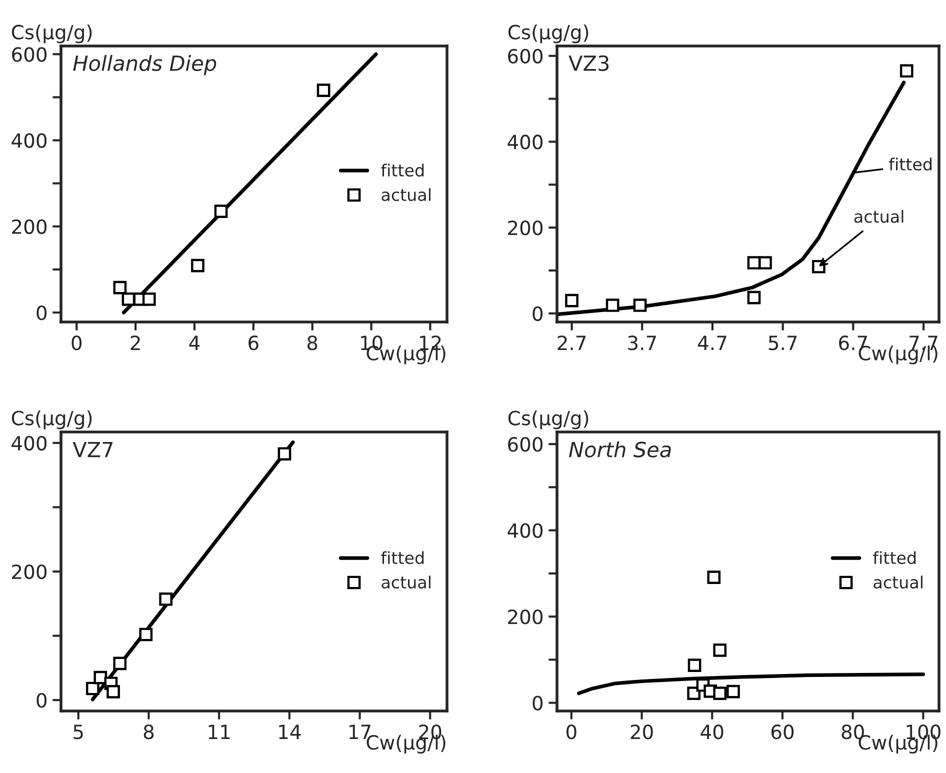 This screenshot has width=946, height=773. What do you see at coordinates (572, 343) in the screenshot?
I see `x-tick-label: 2.7` at bounding box center [572, 343].